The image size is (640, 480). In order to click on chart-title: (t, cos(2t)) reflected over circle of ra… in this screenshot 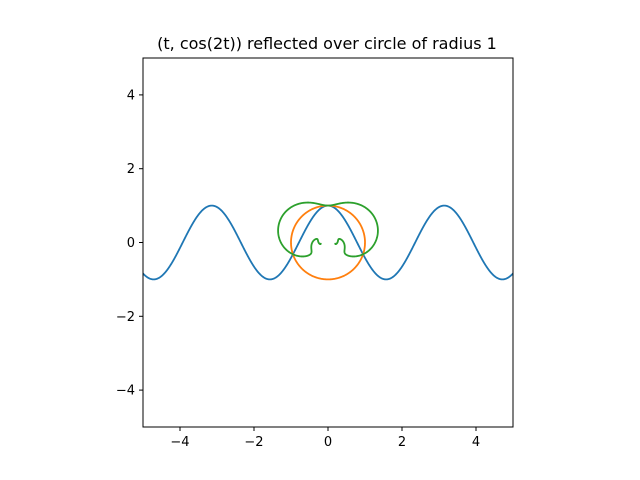, I will do `click(327, 43)`.